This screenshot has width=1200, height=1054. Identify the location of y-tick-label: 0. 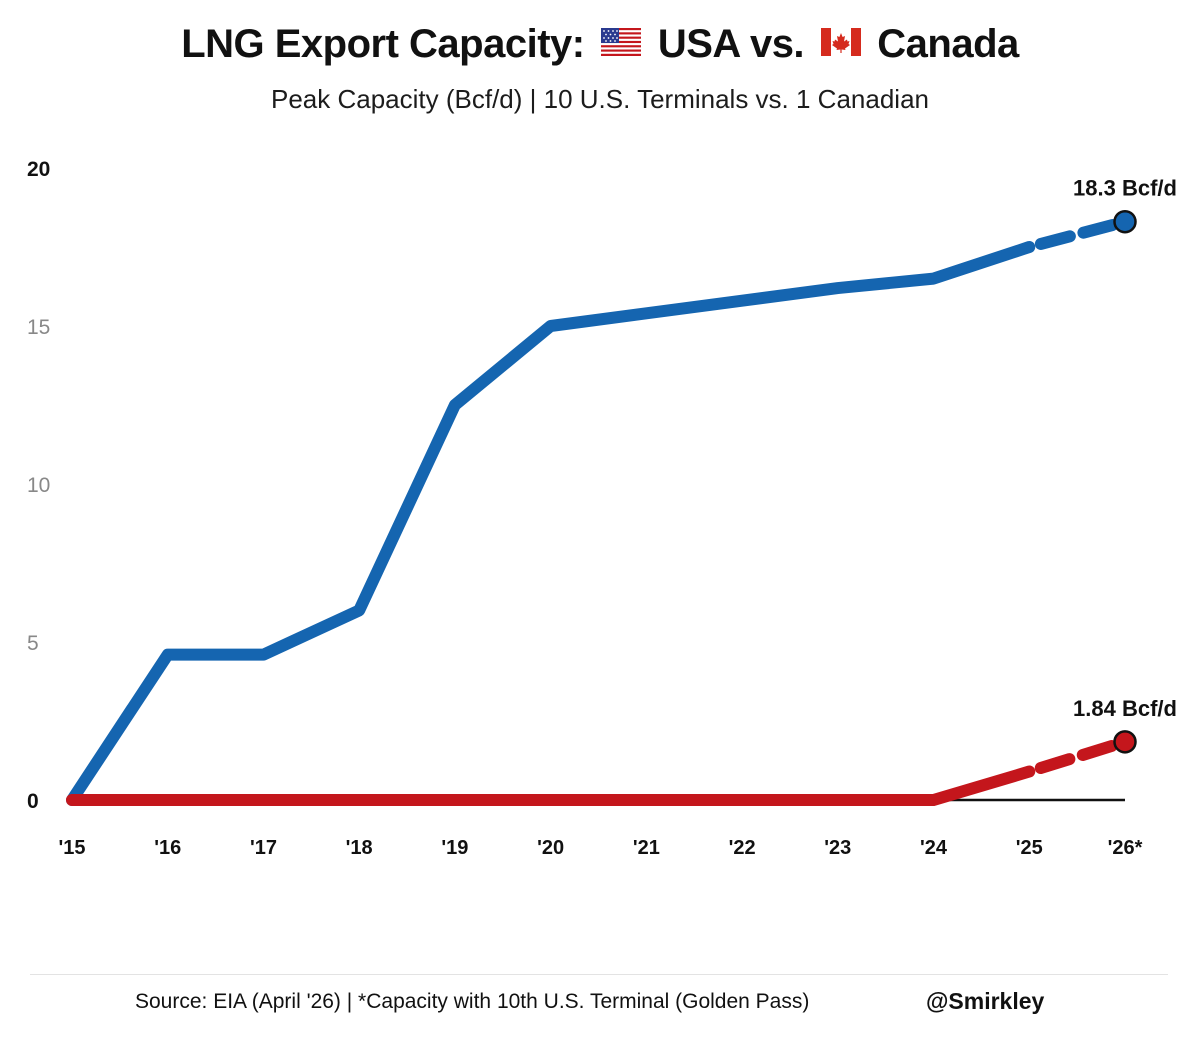
(33, 801).